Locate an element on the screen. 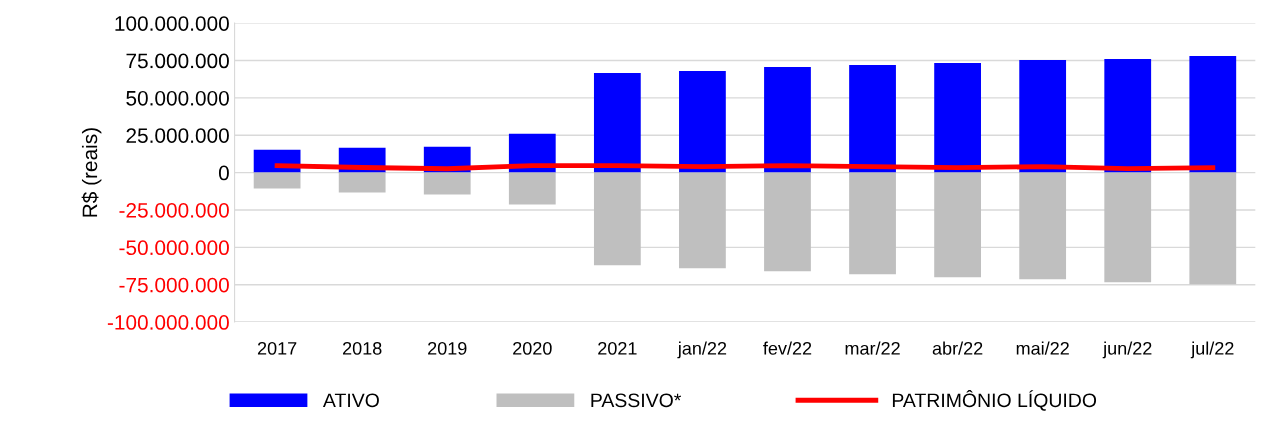 The height and width of the screenshot is (421, 1268). y-tick-label: 25.000.000 is located at coordinates (177, 135).